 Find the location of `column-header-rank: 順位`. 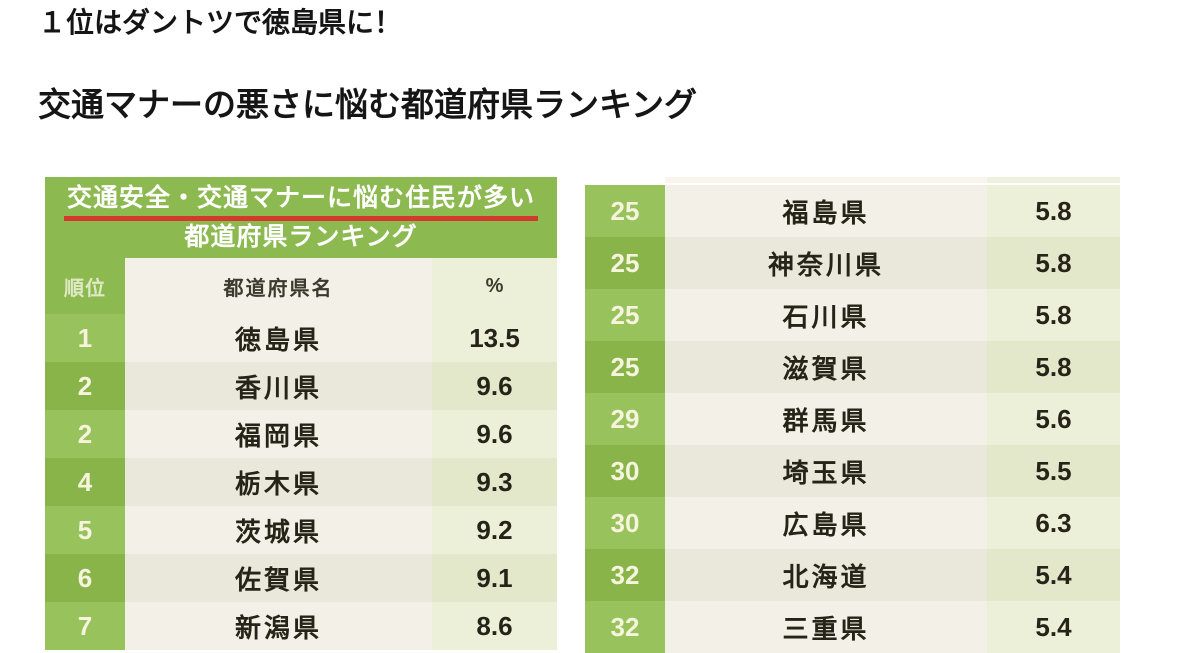

column-header-rank: 順位 is located at coordinates (85, 286).